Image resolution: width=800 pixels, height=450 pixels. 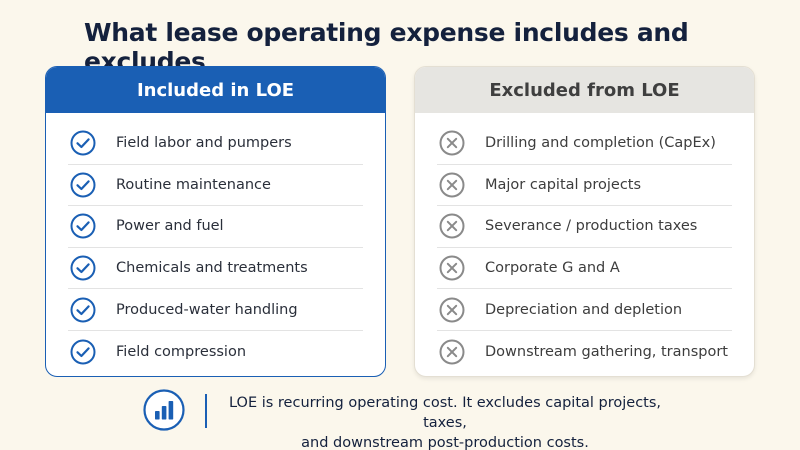 What do you see at coordinates (552, 268) in the screenshot?
I see `excluded-item-label: Corporate G and A` at bounding box center [552, 268].